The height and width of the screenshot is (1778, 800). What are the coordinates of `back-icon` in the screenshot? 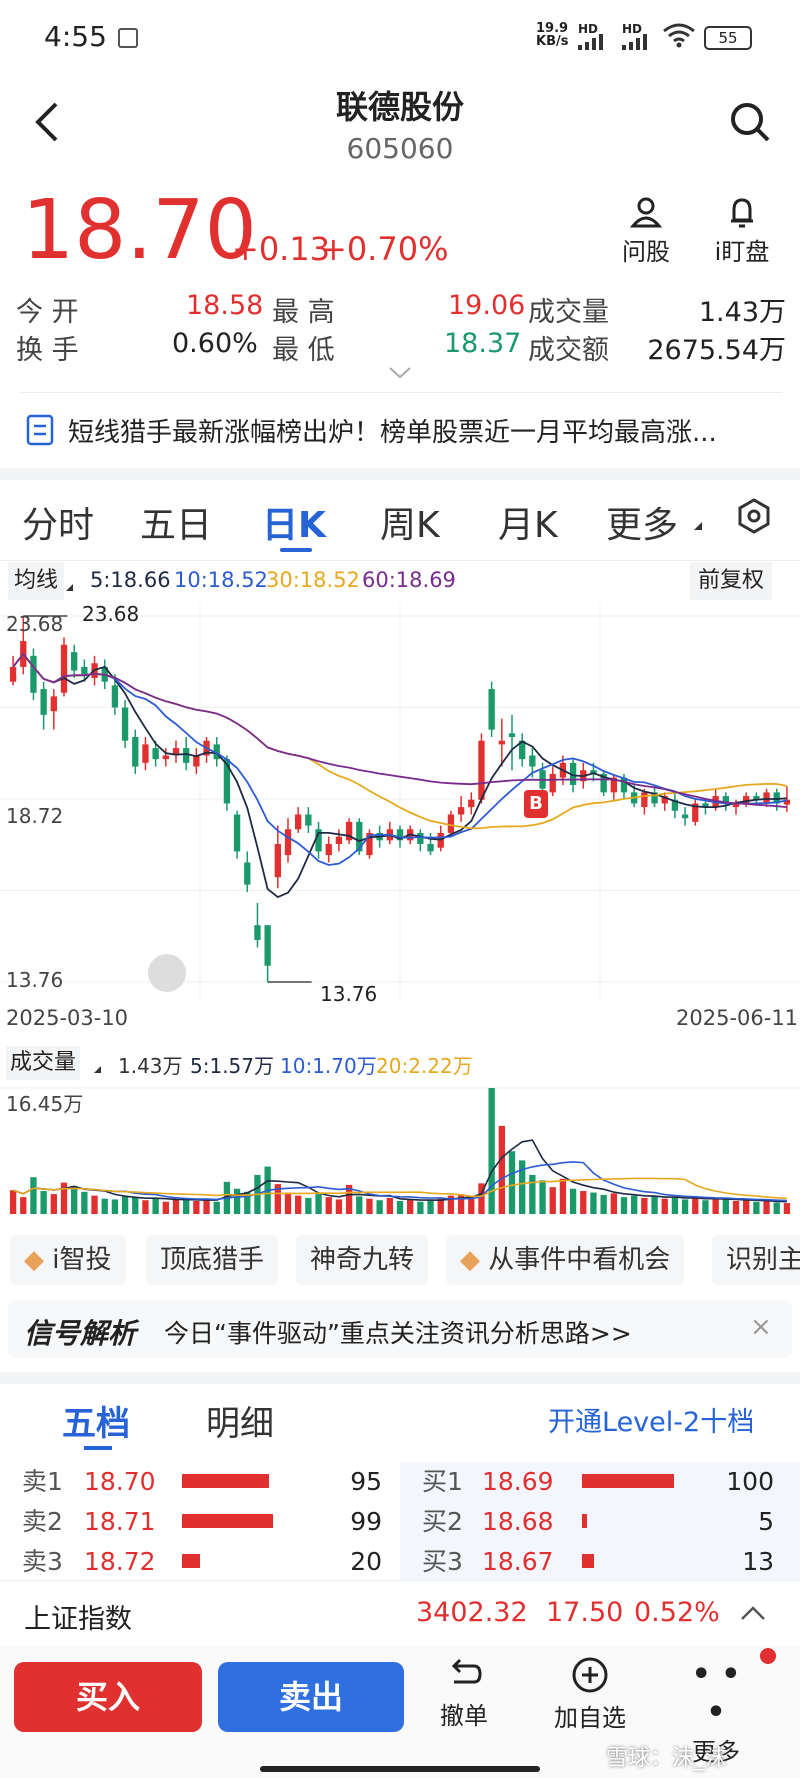 It's located at (47, 122).